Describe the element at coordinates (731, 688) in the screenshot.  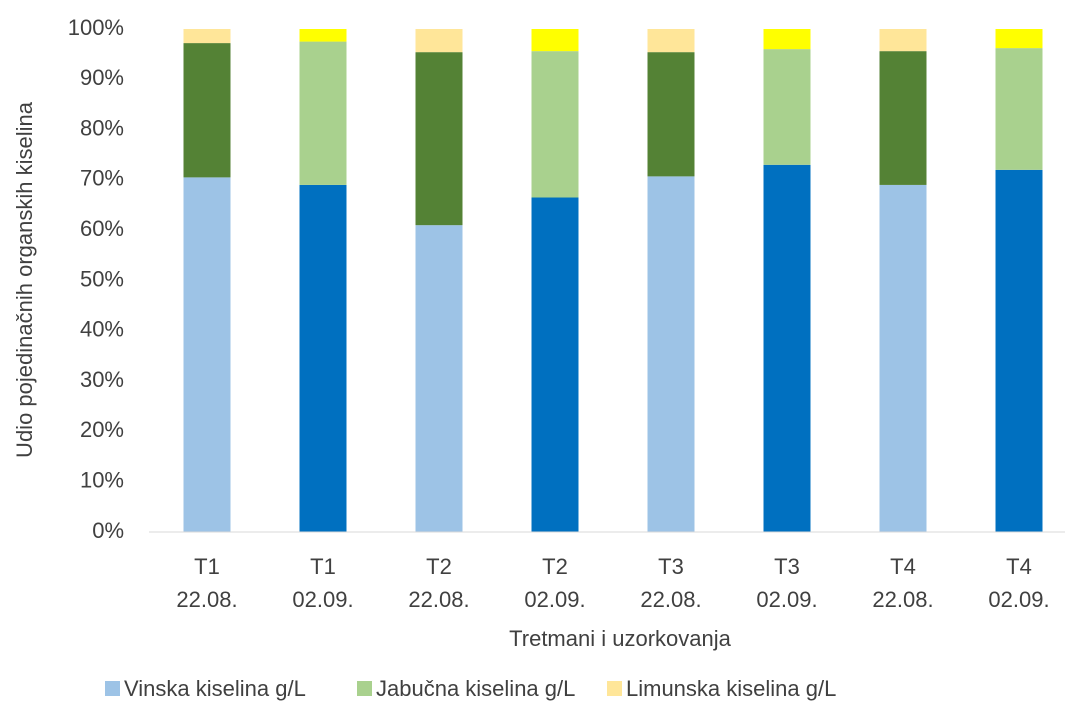
I see `legend-label: Limunska kiselina g/L` at that location.